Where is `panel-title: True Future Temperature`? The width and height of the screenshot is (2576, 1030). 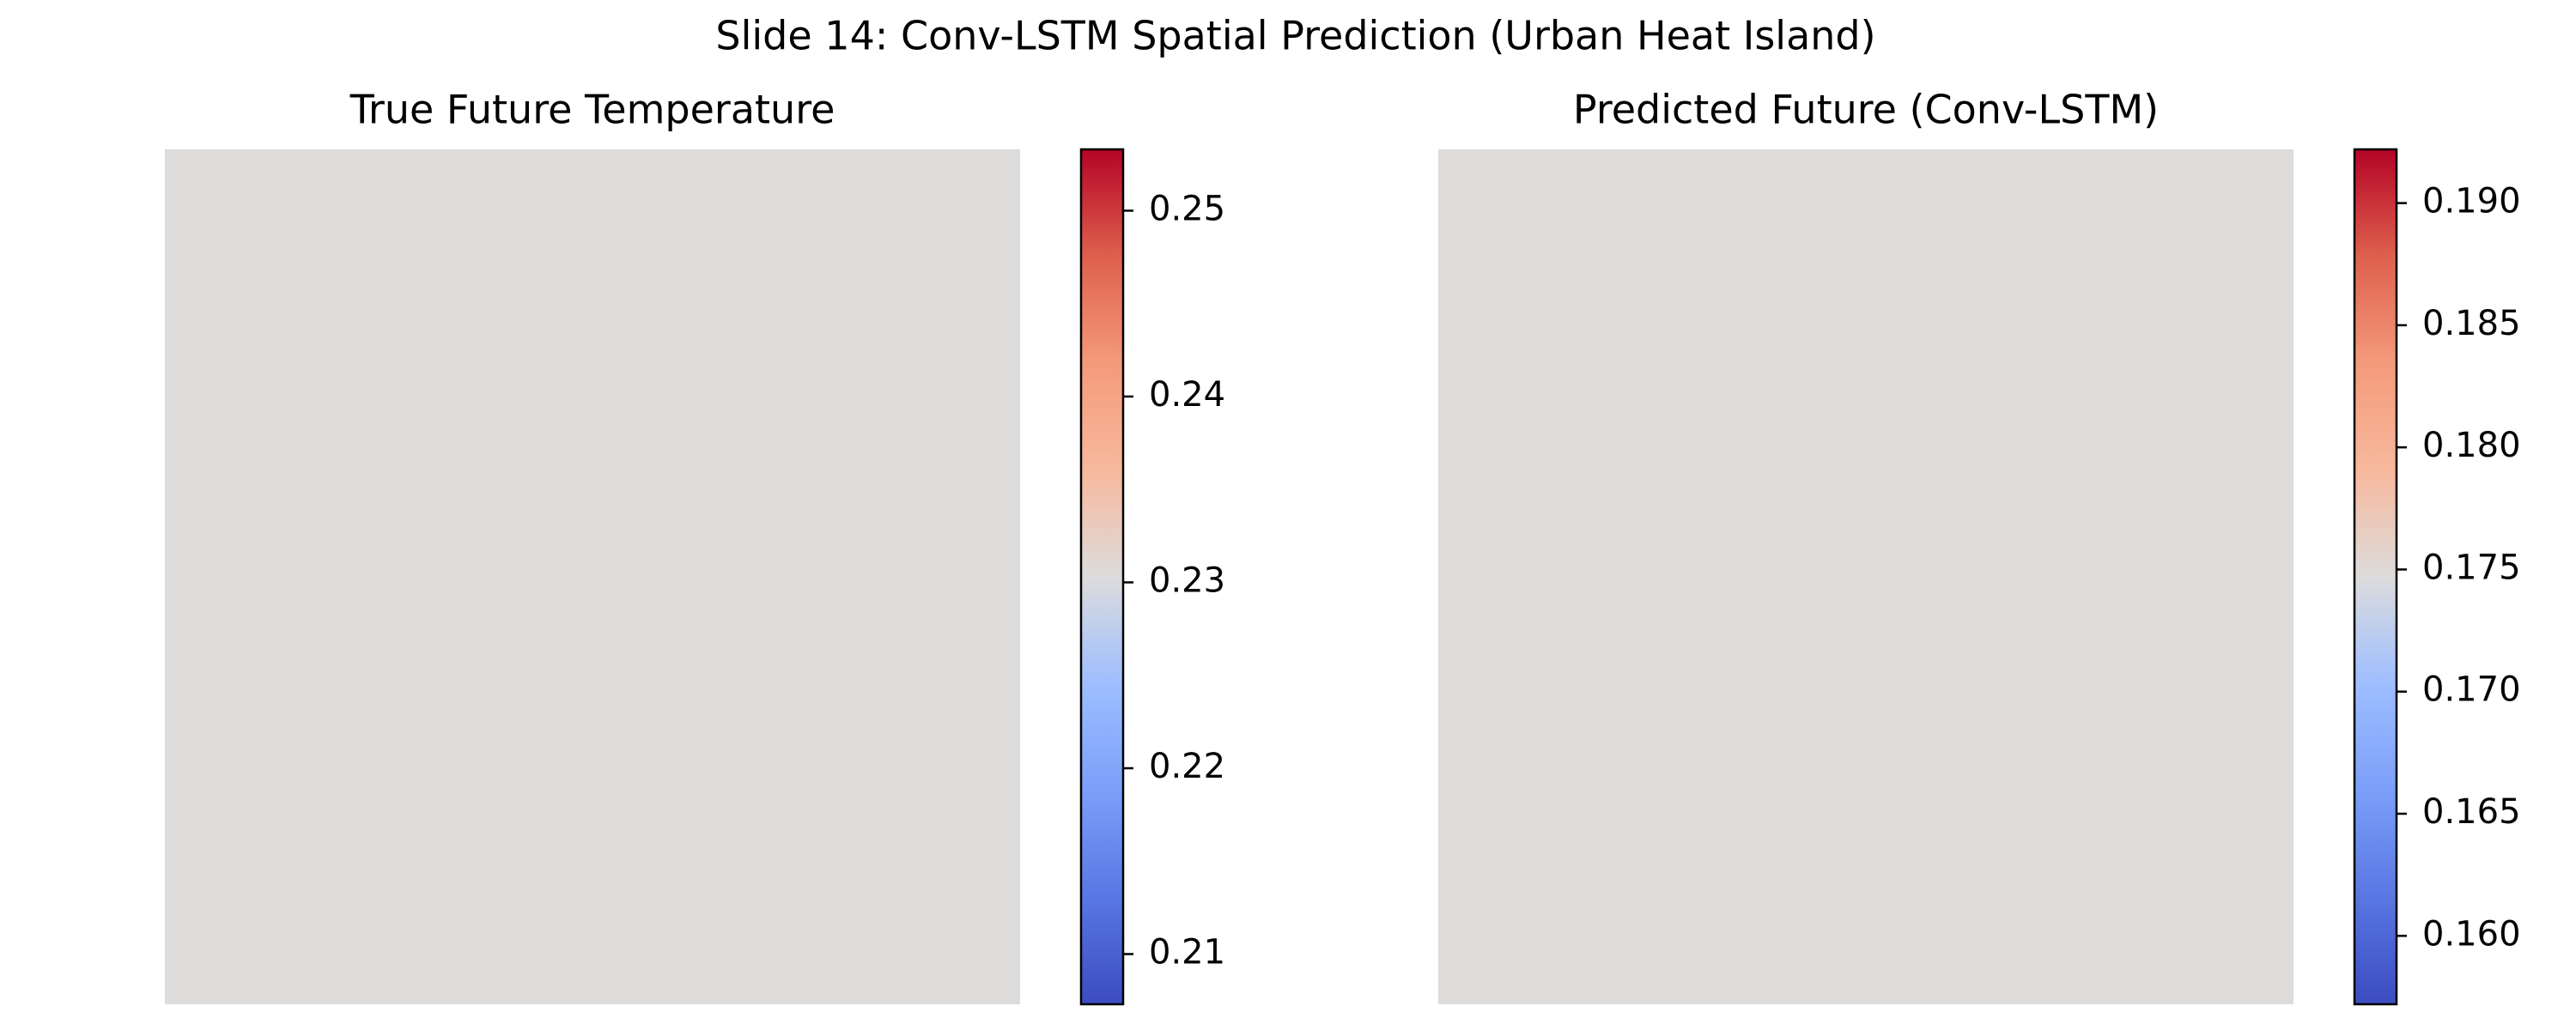 panel-title: True Future Temperature is located at coordinates (592, 110).